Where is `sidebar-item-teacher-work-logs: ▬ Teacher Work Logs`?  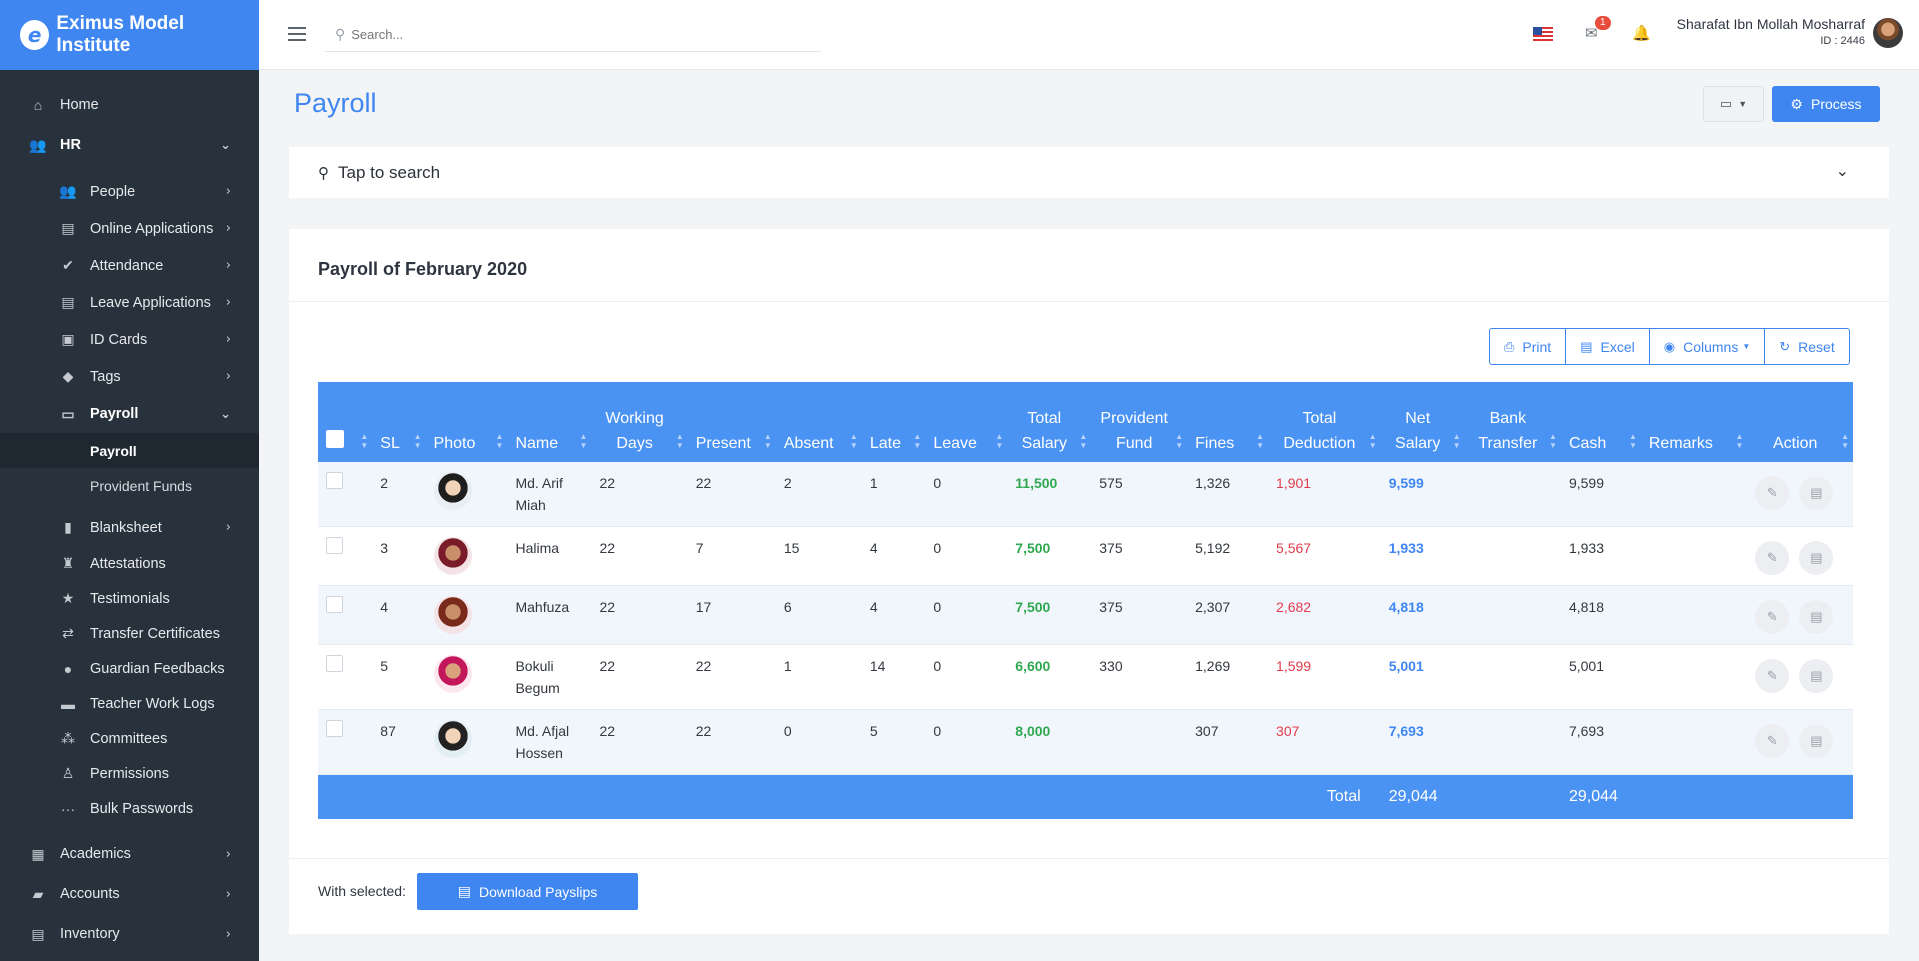
sidebar-item-teacher-work-logs: ▬ Teacher Work Logs is located at coordinates (129, 703).